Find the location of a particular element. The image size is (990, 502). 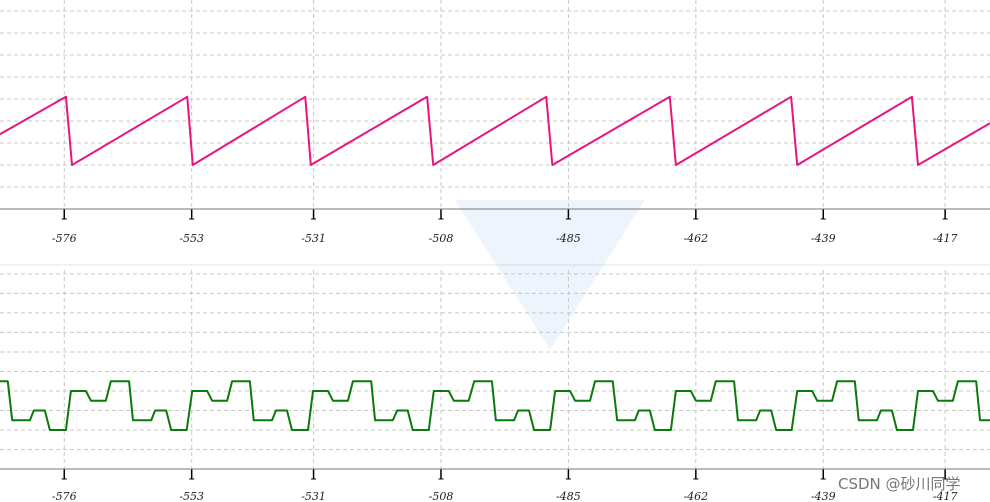

watermark: CSDN @砂川同学 is located at coordinates (899, 484).